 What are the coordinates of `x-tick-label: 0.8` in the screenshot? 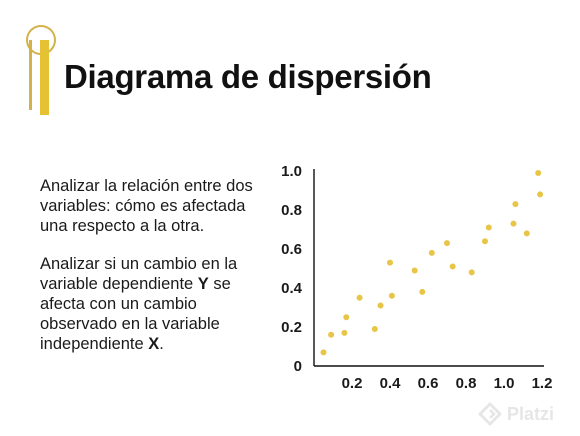 It's located at (466, 383).